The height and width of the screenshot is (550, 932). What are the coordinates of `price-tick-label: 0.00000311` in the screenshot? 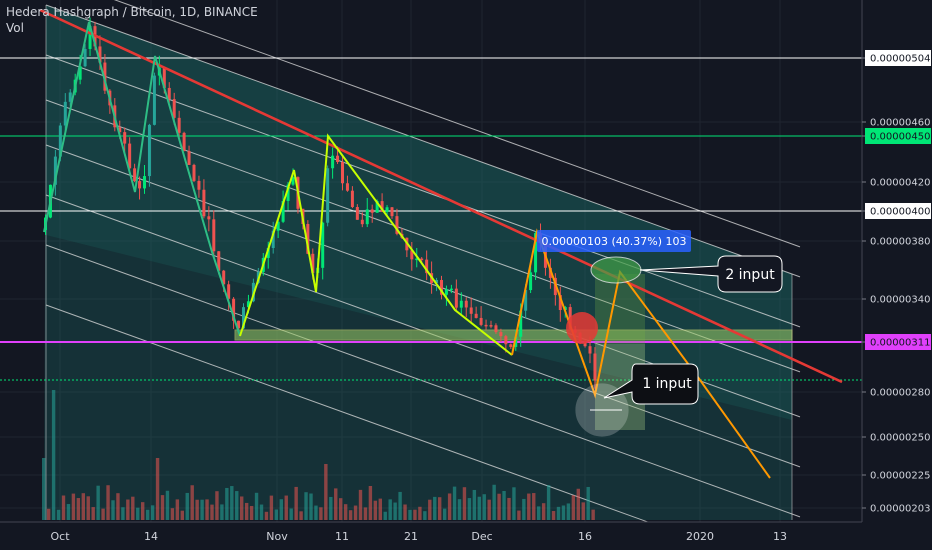 It's located at (900, 343).